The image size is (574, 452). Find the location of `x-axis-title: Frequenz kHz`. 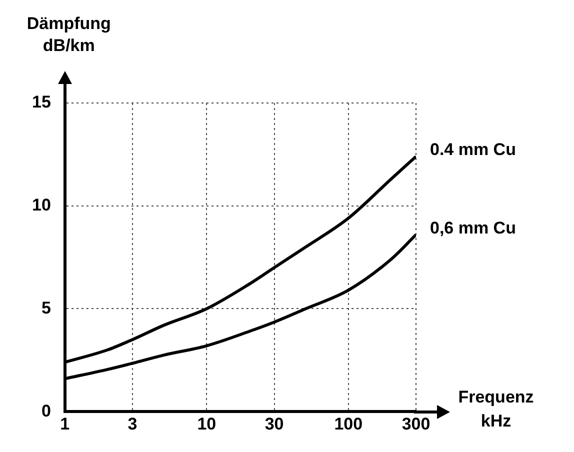

x-axis-title: Frequenz kHz is located at coordinates (496, 408).